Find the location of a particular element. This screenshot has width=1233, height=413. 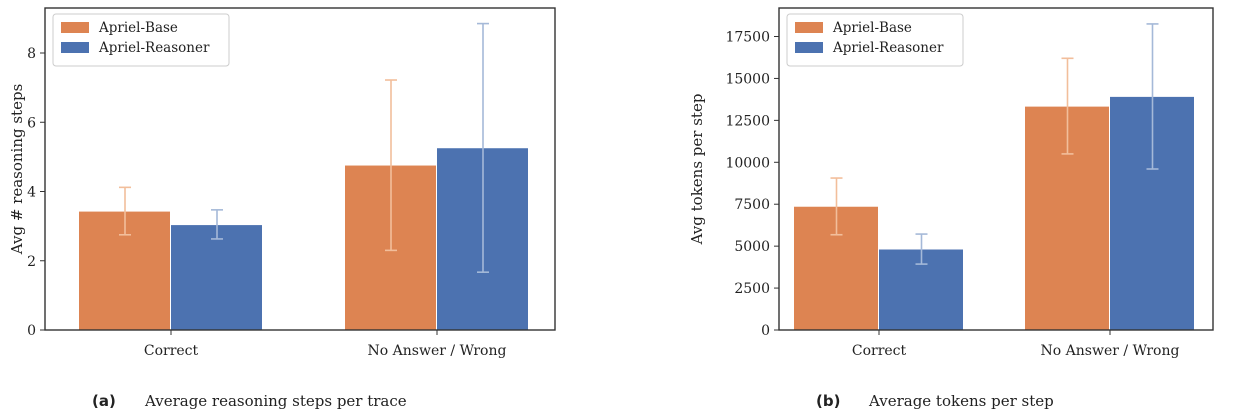

x-tick-label-a-1: No Answer / Wrong is located at coordinates (437, 351).